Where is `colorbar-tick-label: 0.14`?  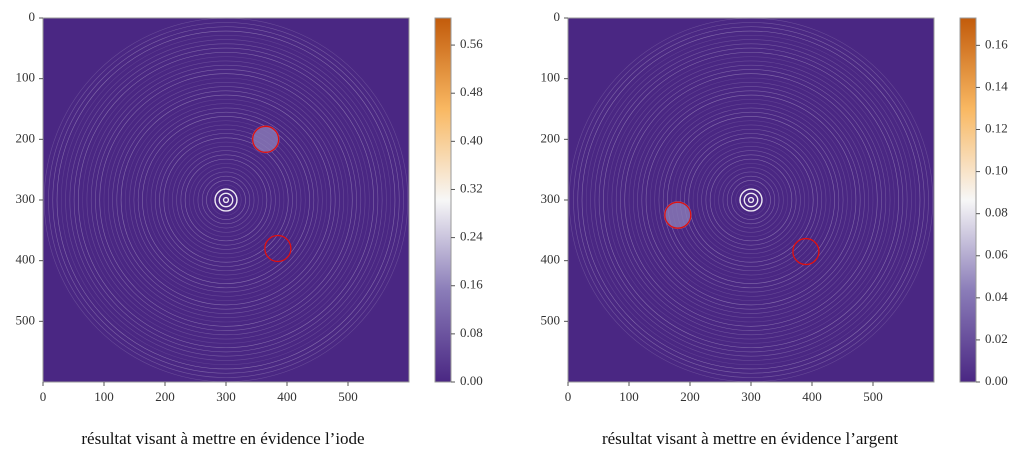
colorbar-tick-label: 0.14 is located at coordinates (996, 85).